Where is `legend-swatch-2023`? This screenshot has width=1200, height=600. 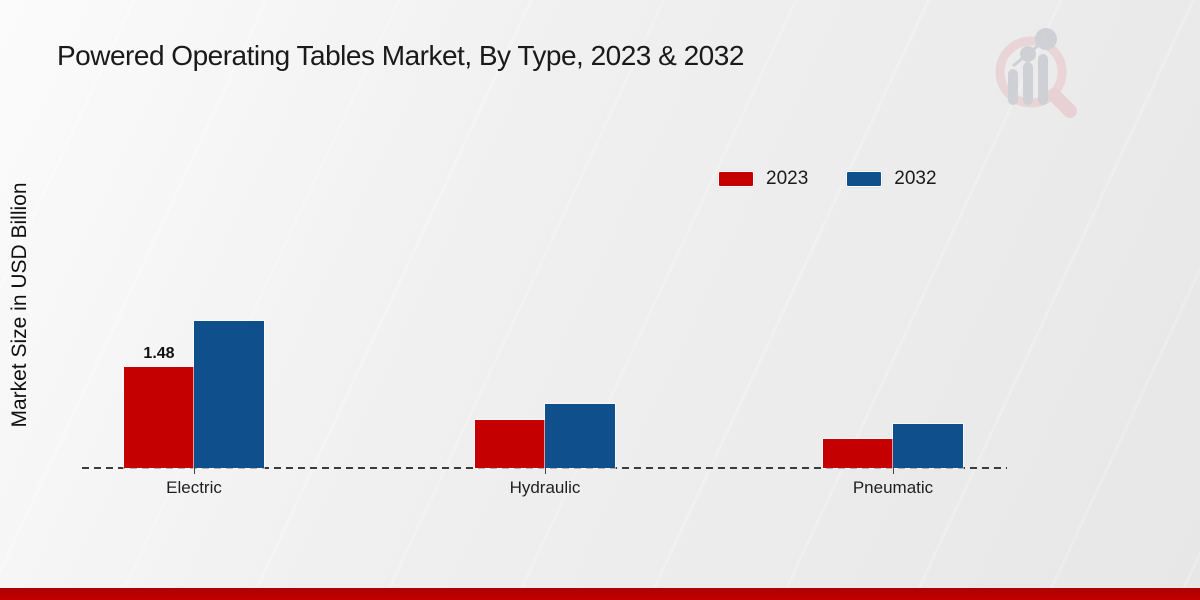 legend-swatch-2023 is located at coordinates (736, 179).